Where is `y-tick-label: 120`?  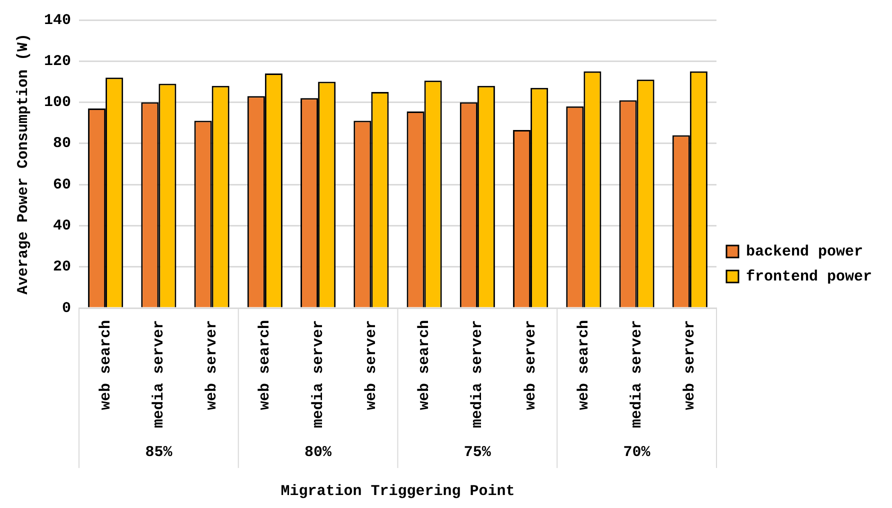 y-tick-label: 120 is located at coordinates (58, 61).